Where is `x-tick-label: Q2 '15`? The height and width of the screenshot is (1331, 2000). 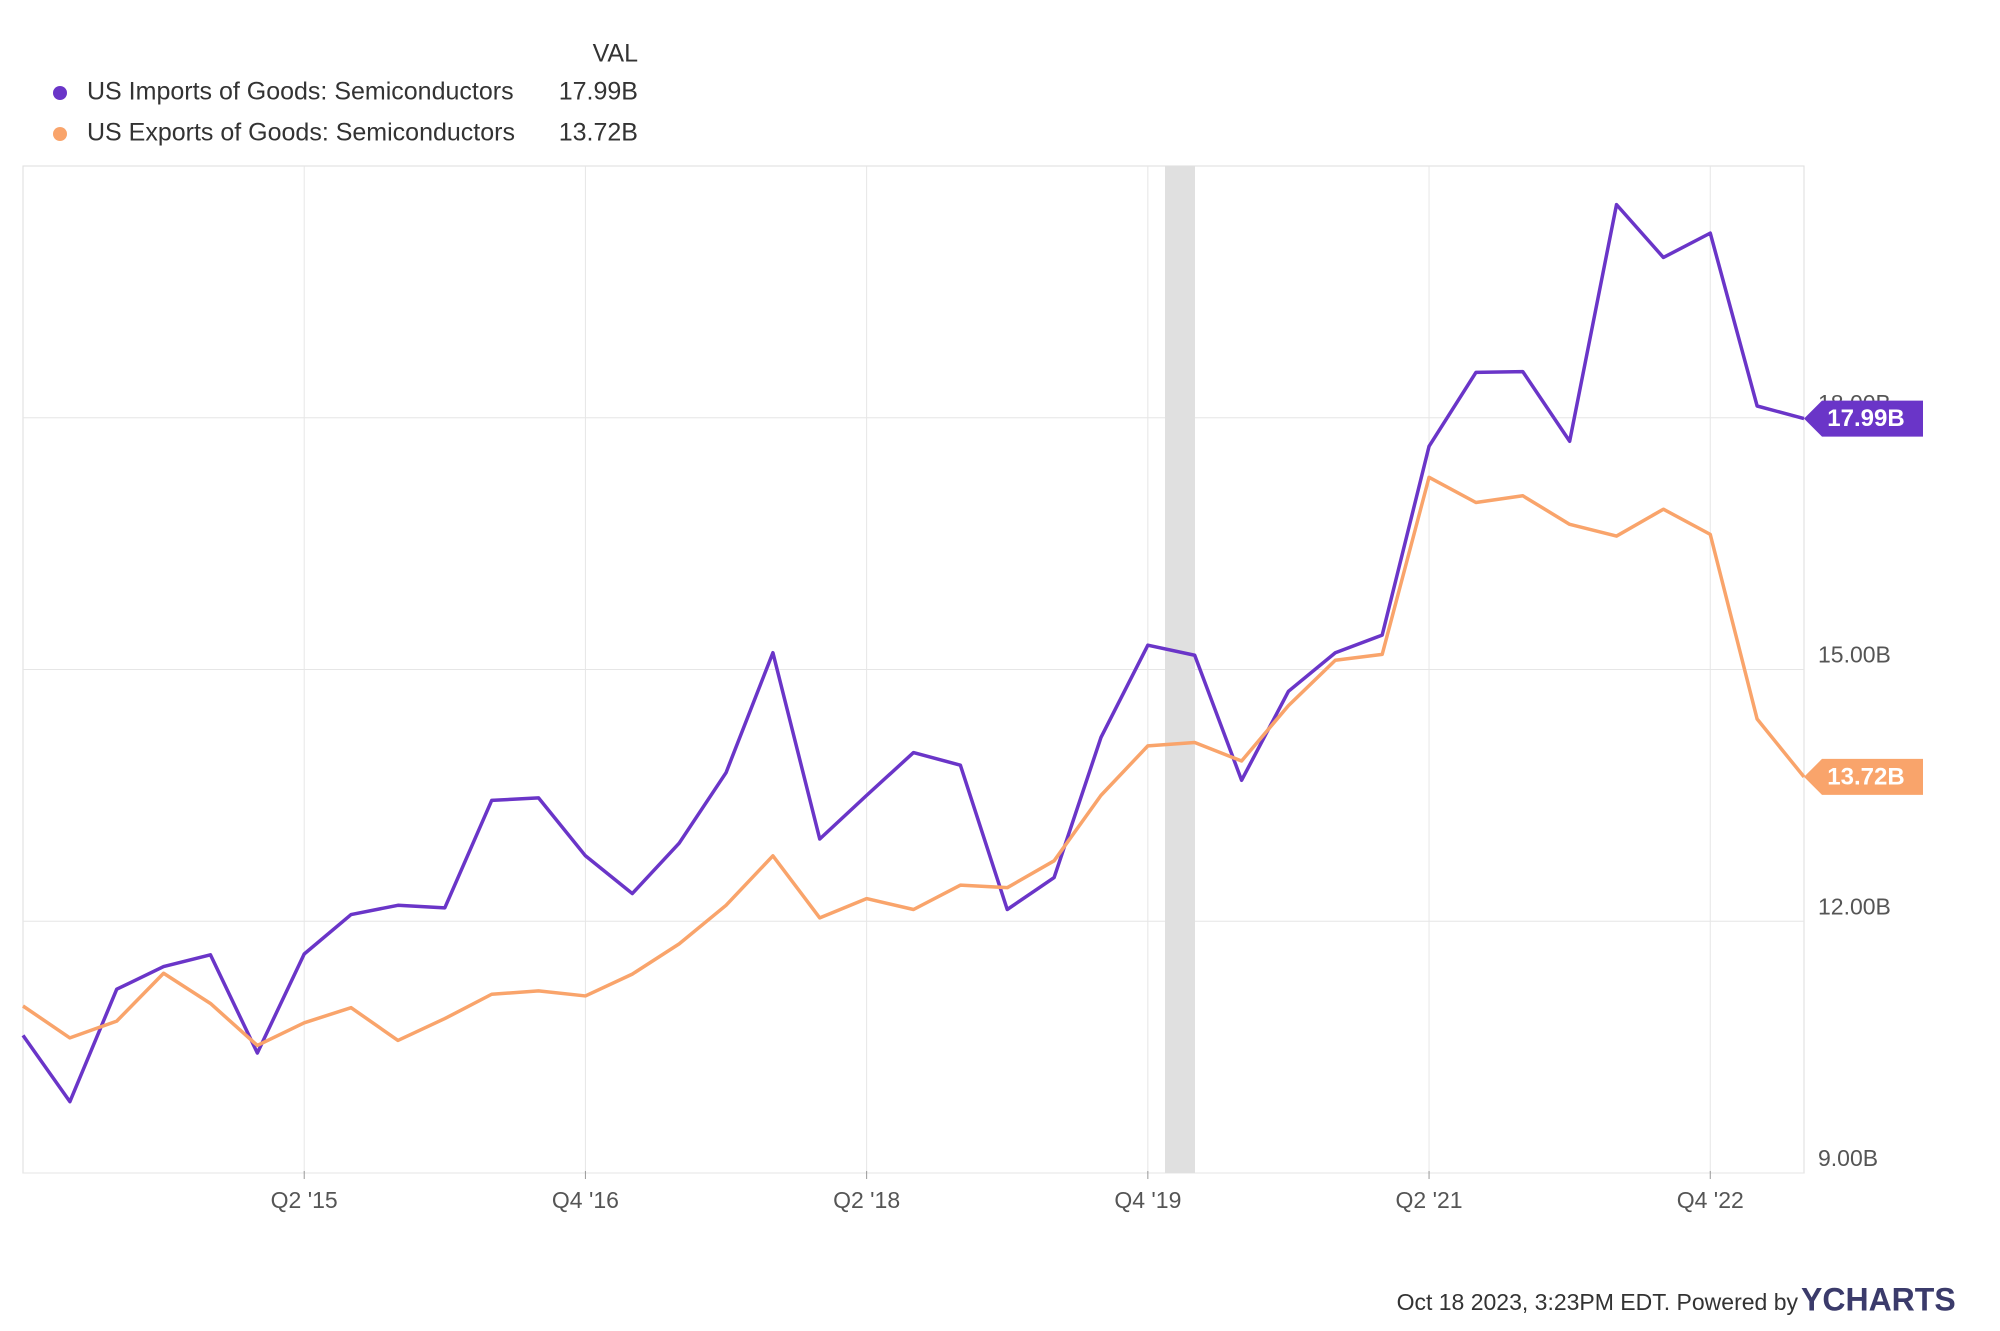 x-tick-label: Q2 '15 is located at coordinates (304, 1200).